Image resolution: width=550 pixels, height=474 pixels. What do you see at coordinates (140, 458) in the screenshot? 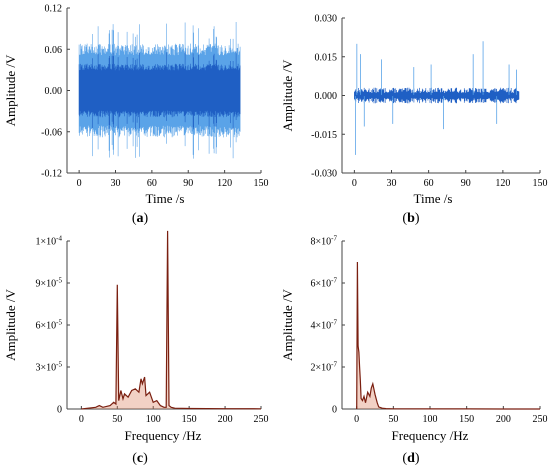
I see `panel-label: (c)` at bounding box center [140, 458].